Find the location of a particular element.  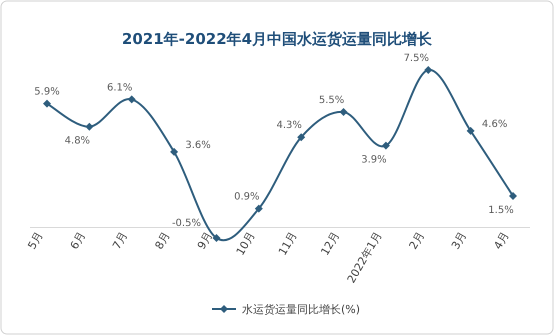

chart-title: 2021年-2022年4月中国水运货运量同比增长 is located at coordinates (278, 39).